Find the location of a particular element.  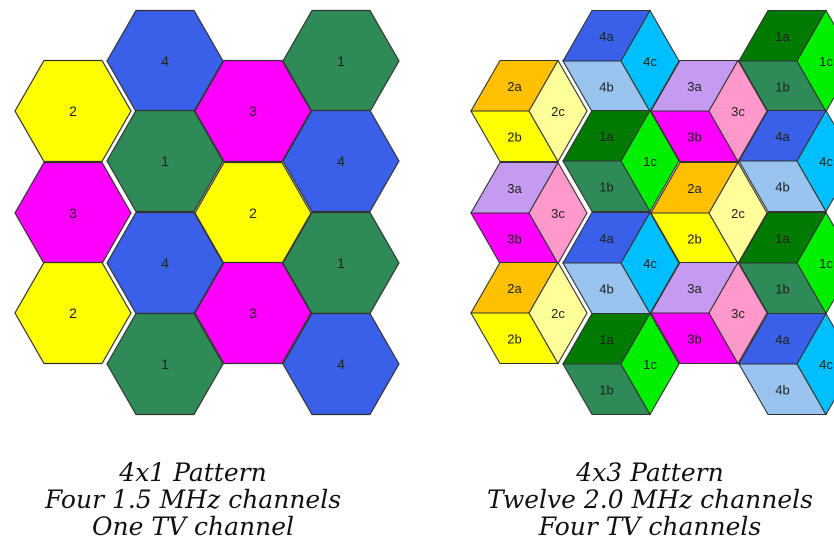

hex-cell: 3 is located at coordinates (73, 213).